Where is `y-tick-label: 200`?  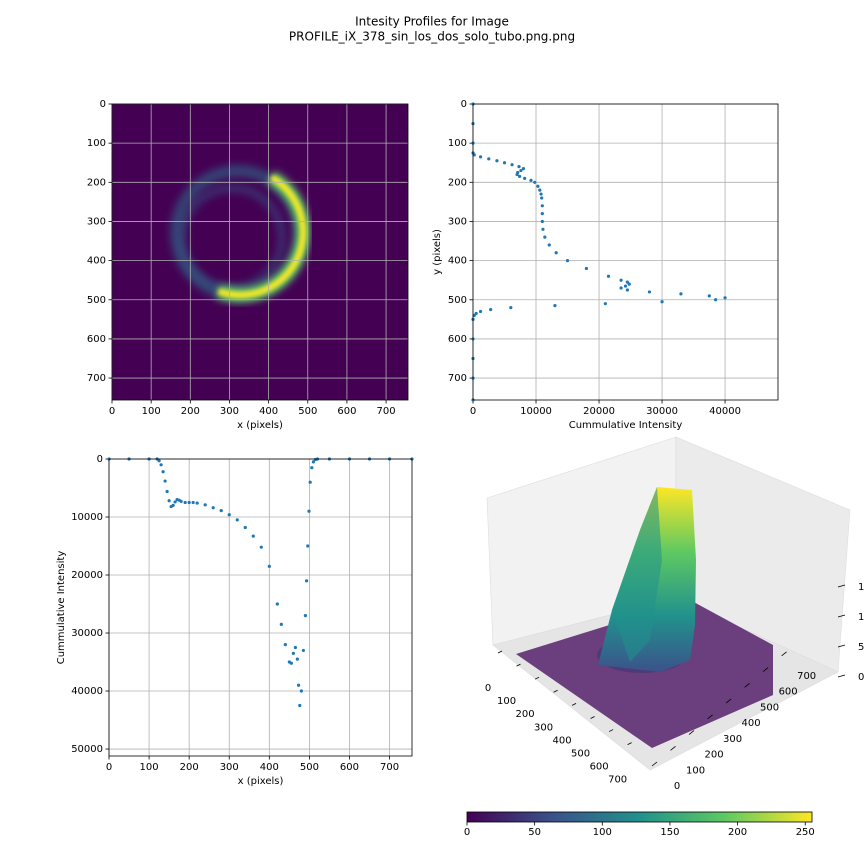
y-tick-label: 200 is located at coordinates (96, 182).